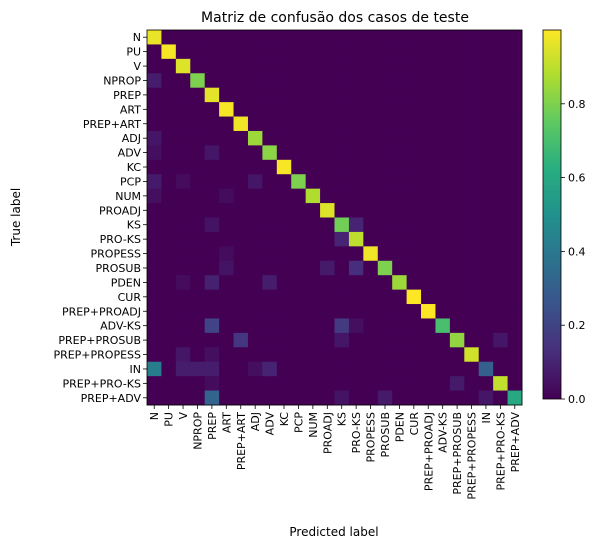 The image size is (605, 550). What do you see at coordinates (134, 225) in the screenshot?
I see `y-tick-label: KS` at bounding box center [134, 225].